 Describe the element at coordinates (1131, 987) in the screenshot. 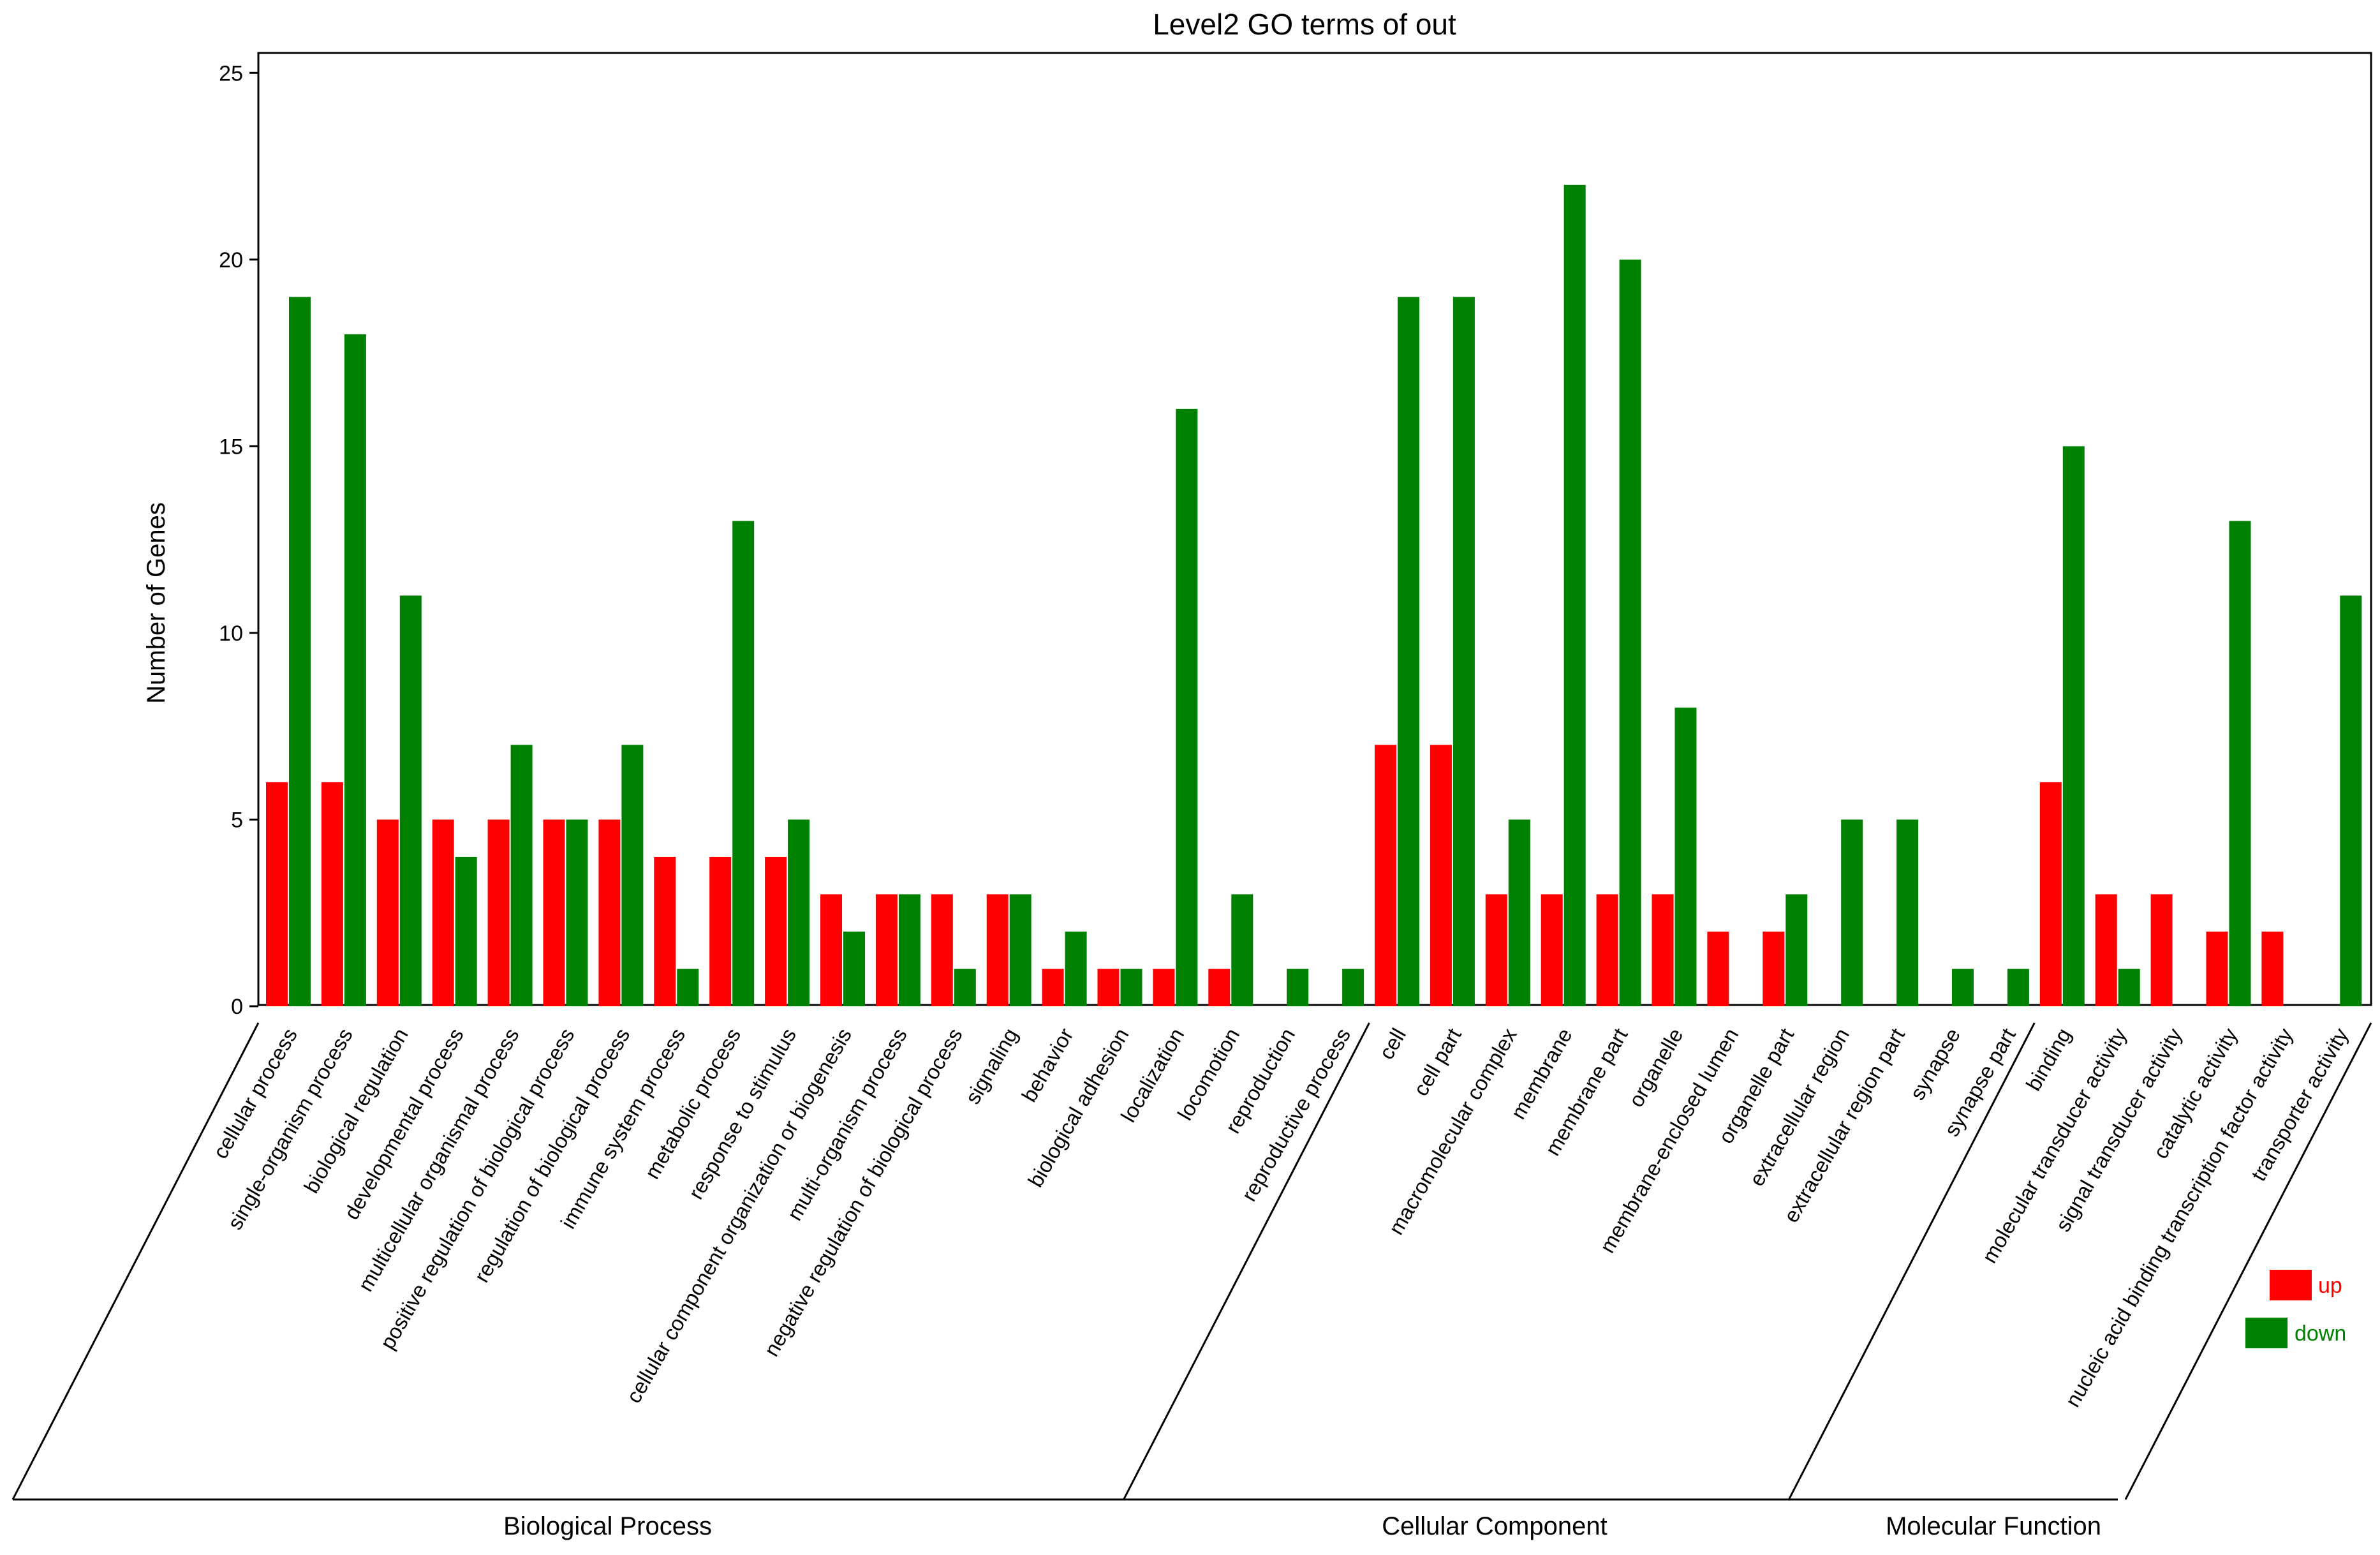

I see `bar-down-biological-adhesion` at that location.